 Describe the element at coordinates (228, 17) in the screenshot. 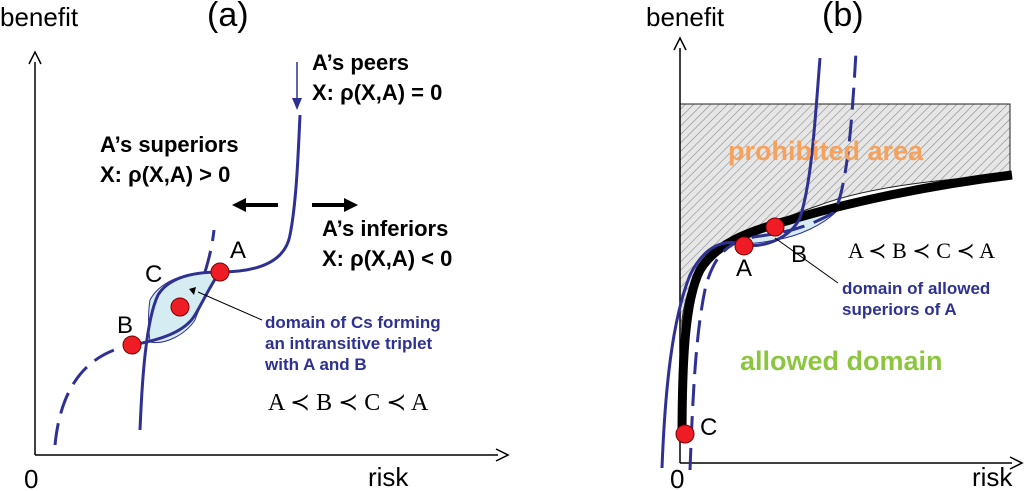

I see `panel-a-label: (a)` at that location.